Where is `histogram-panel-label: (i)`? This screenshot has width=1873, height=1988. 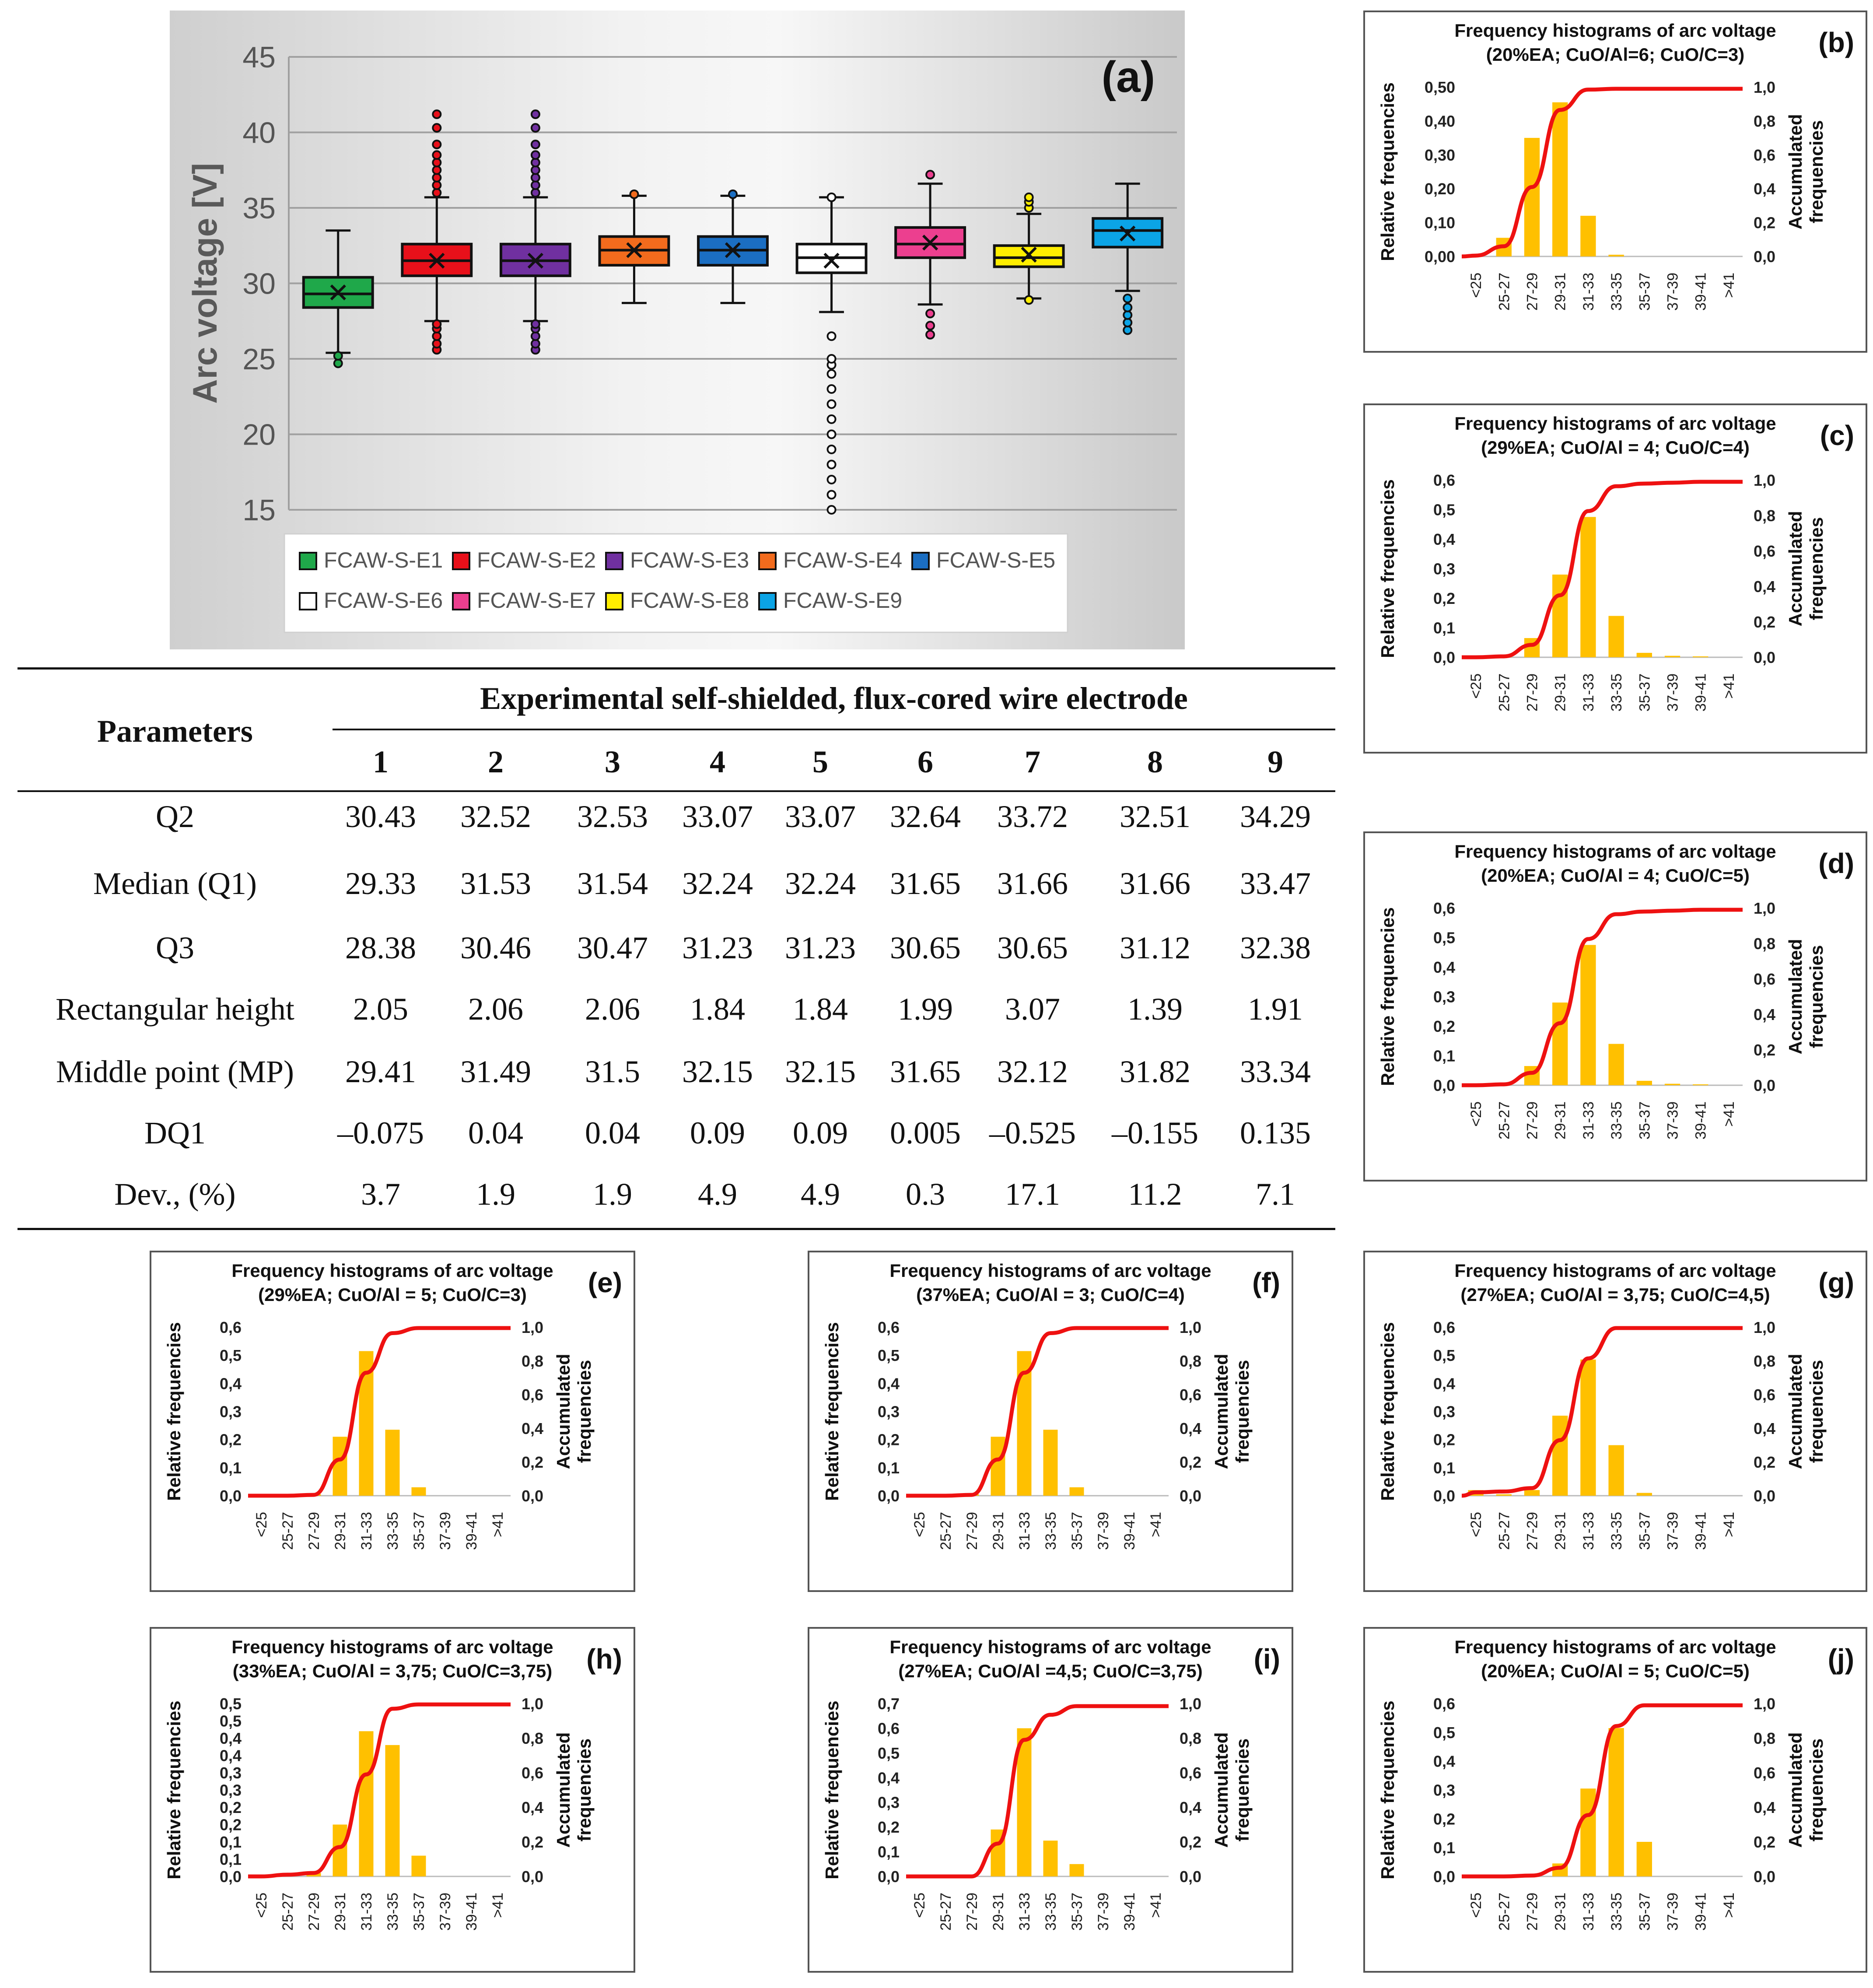 histogram-panel-label: (i) is located at coordinates (1267, 1659).